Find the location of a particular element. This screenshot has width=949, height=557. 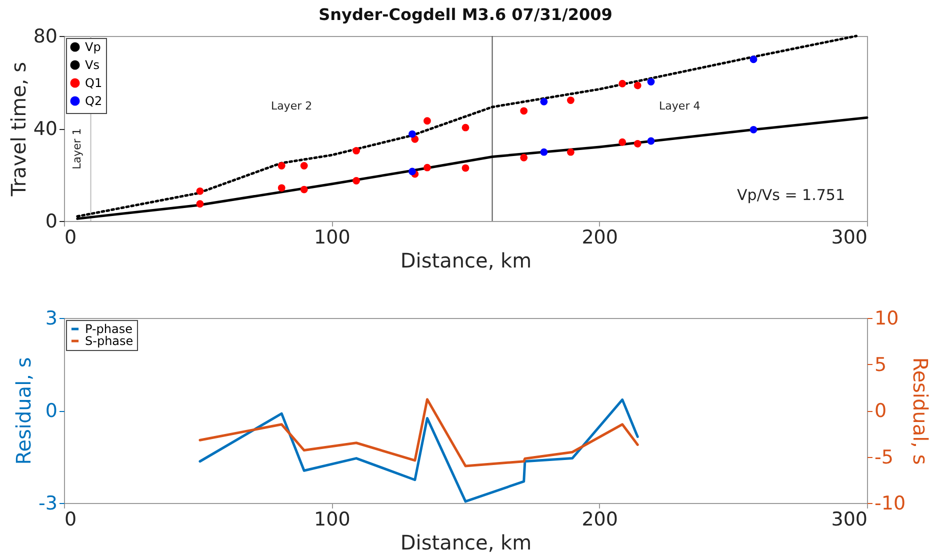

legend-label: Vp is located at coordinates (93, 47).